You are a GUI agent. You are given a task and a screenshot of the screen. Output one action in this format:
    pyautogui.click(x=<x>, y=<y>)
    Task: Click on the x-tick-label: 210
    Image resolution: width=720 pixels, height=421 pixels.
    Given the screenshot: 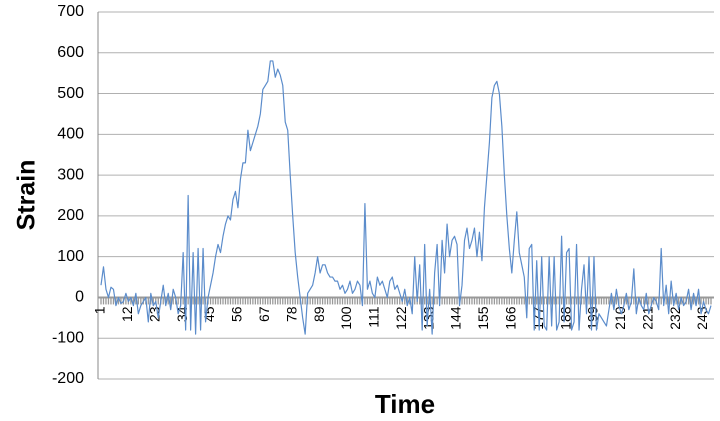 What is the action you would take?
    pyautogui.click(x=620, y=318)
    